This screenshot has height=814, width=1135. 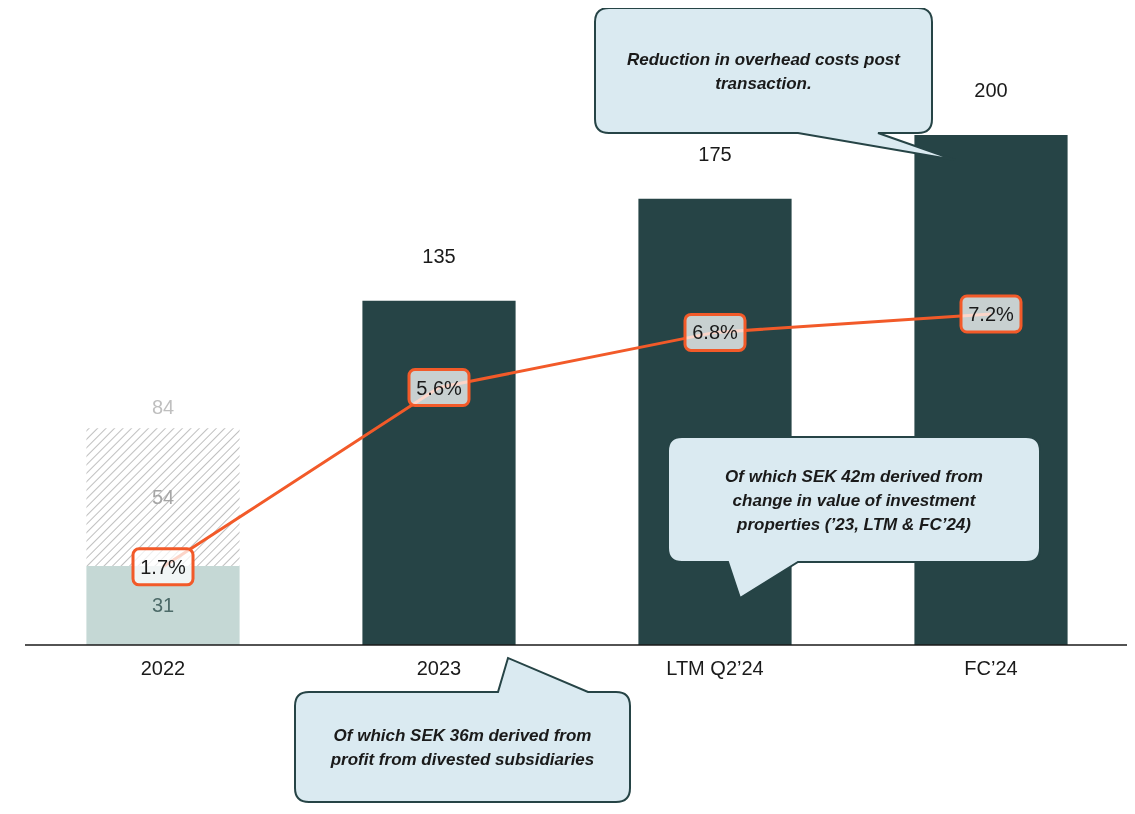 I want to click on data-label: 6.8%, so click(x=715, y=332).